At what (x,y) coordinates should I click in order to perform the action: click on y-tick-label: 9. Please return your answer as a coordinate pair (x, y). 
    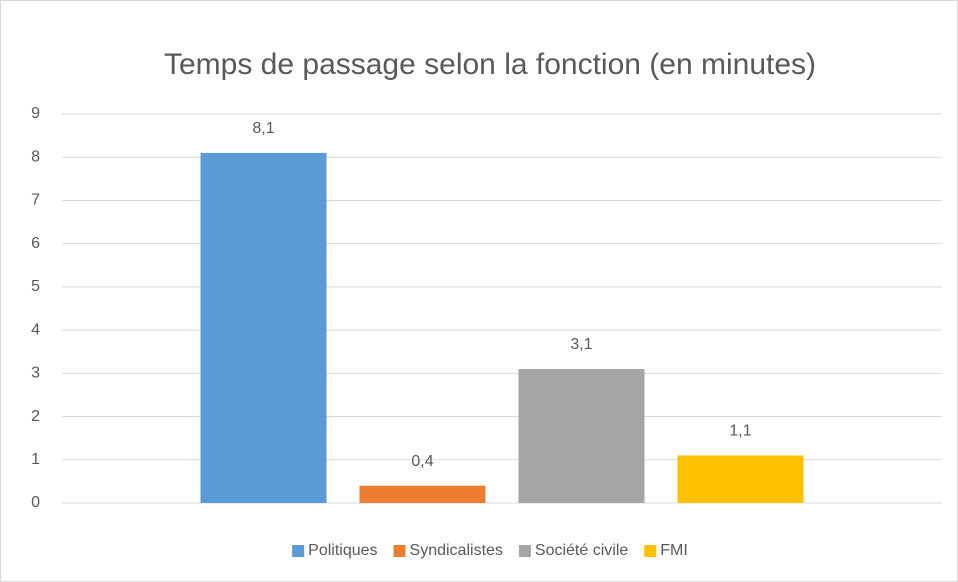
    Looking at the image, I should click on (35, 113).